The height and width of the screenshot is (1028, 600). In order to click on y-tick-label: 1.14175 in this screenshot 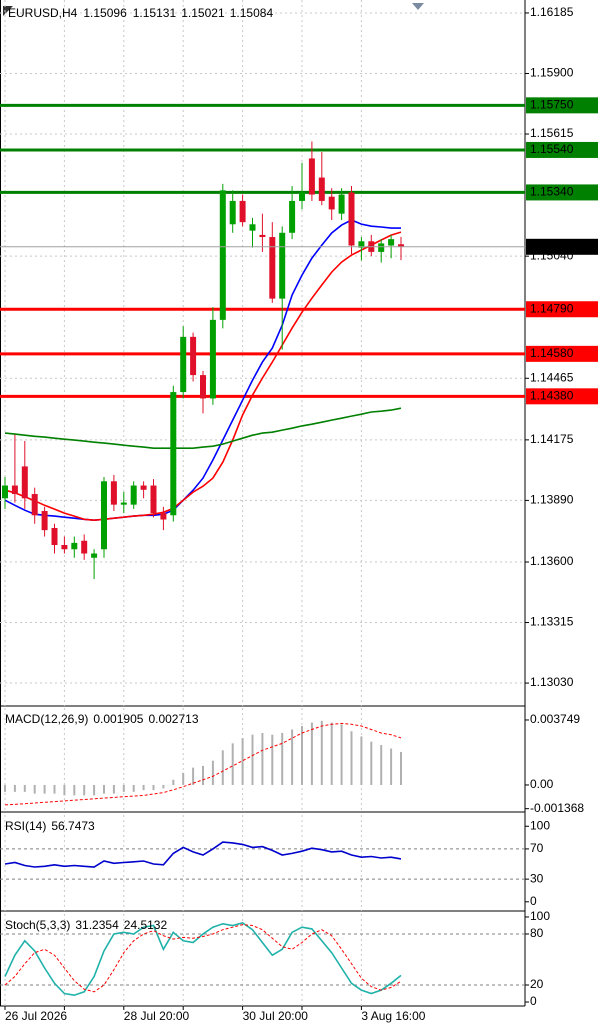, I will do `click(552, 439)`.